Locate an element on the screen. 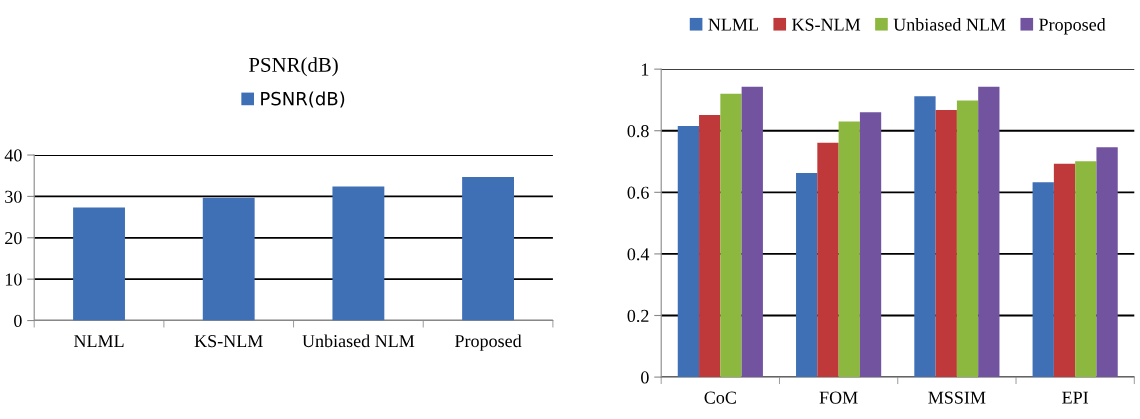 This screenshot has width=1140, height=419. y-tick-label: 10 is located at coordinates (13, 279).